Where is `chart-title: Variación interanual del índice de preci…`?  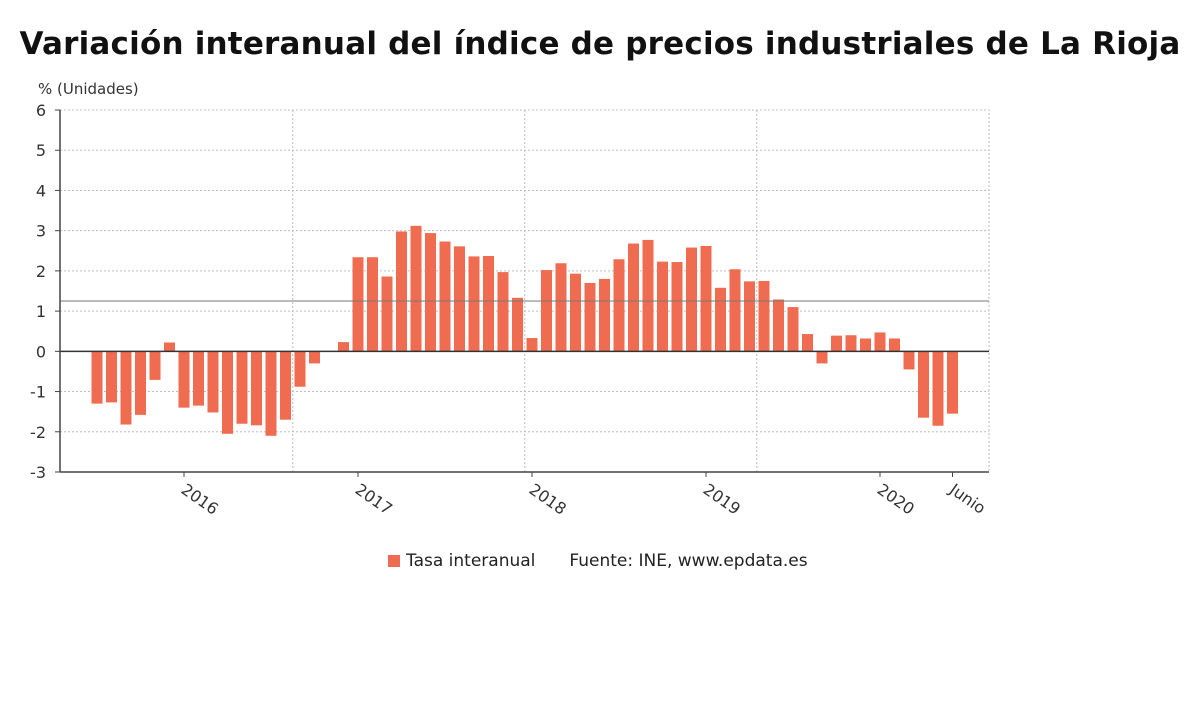
chart-title: Variación interanual del índice de preci… is located at coordinates (600, 44).